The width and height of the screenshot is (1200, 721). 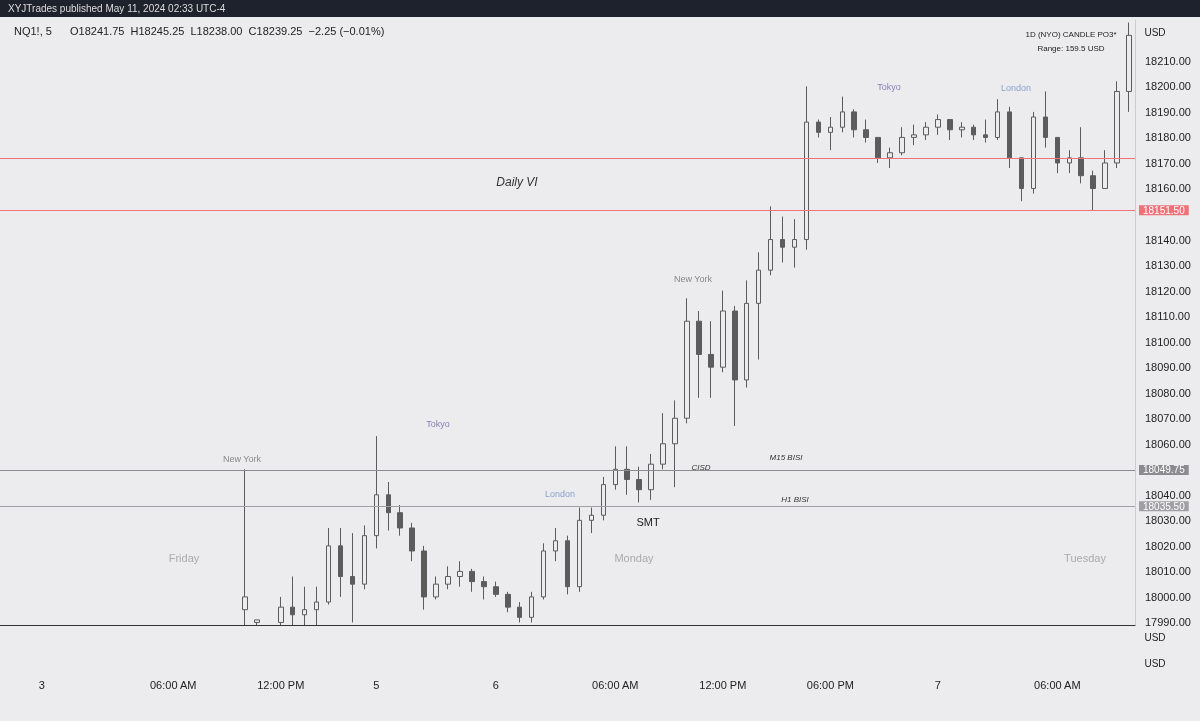 I want to click on y-tick-label: 18090.00, so click(x=1168, y=367).